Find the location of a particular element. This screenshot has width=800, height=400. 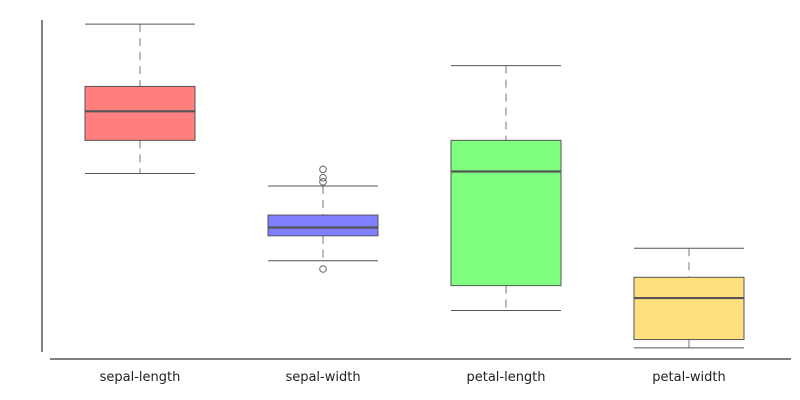

x-tick-label-petal-length: petal-length is located at coordinates (505, 377).